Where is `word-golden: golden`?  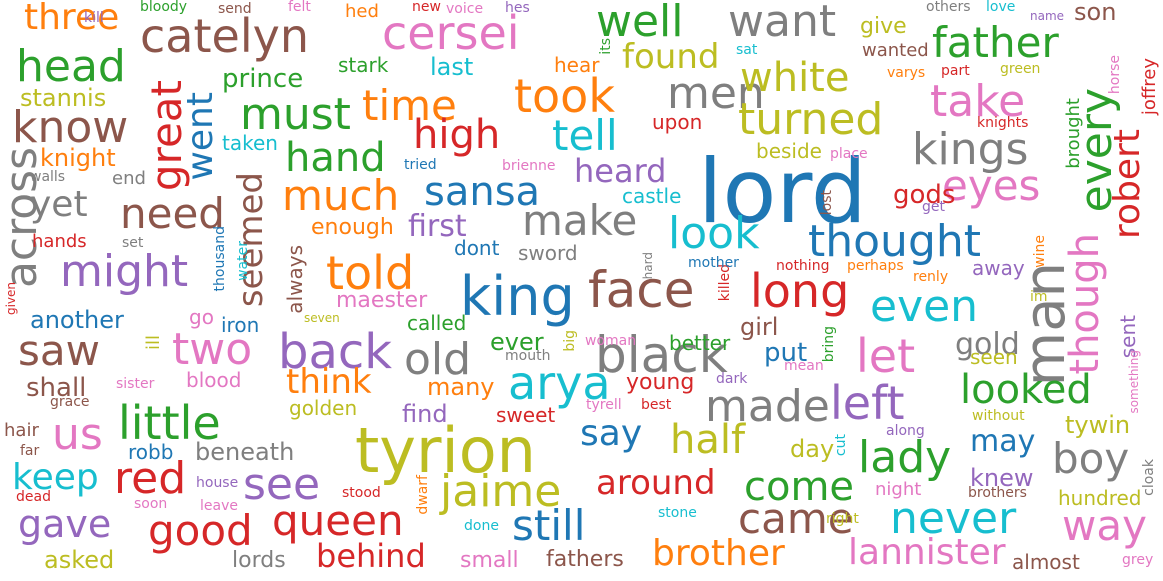
word-golden: golden is located at coordinates (323, 408).